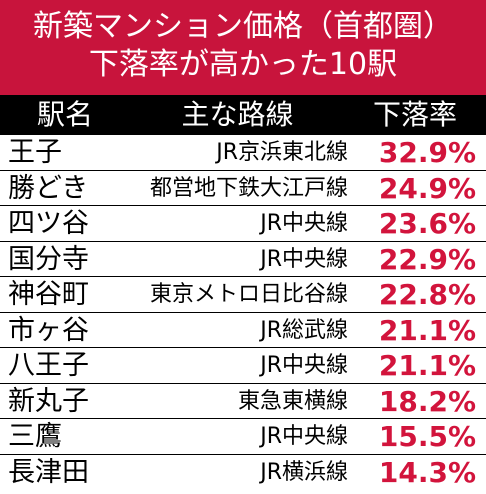 The image size is (486, 494). I want to click on station-name: 新丸子, so click(48, 401).